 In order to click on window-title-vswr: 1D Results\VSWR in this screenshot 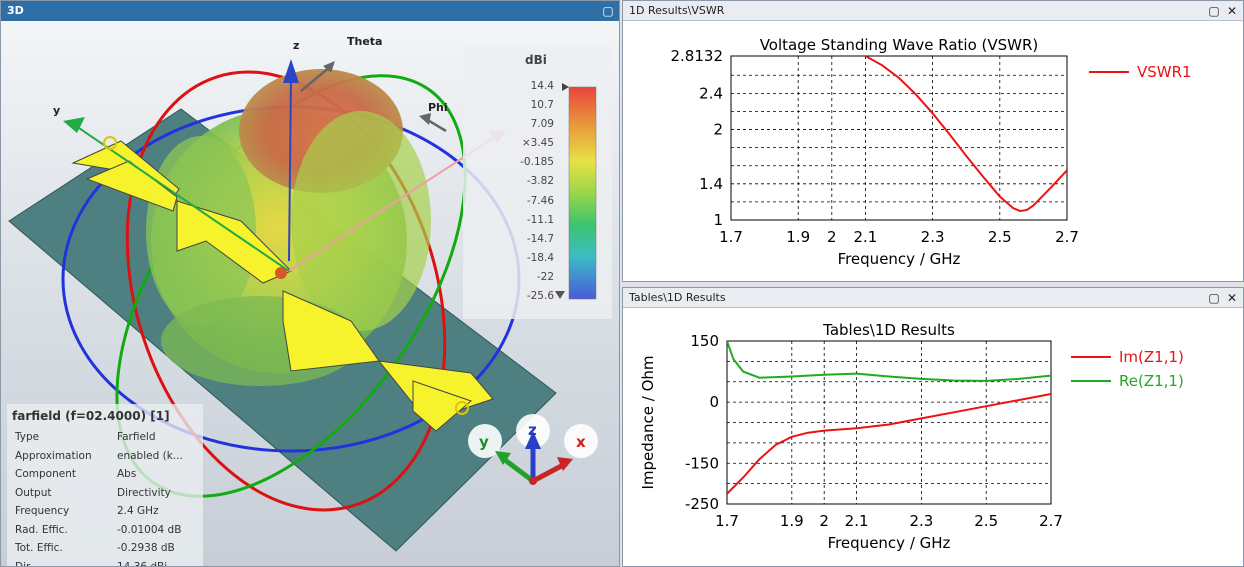, I will do `click(933, 11)`.